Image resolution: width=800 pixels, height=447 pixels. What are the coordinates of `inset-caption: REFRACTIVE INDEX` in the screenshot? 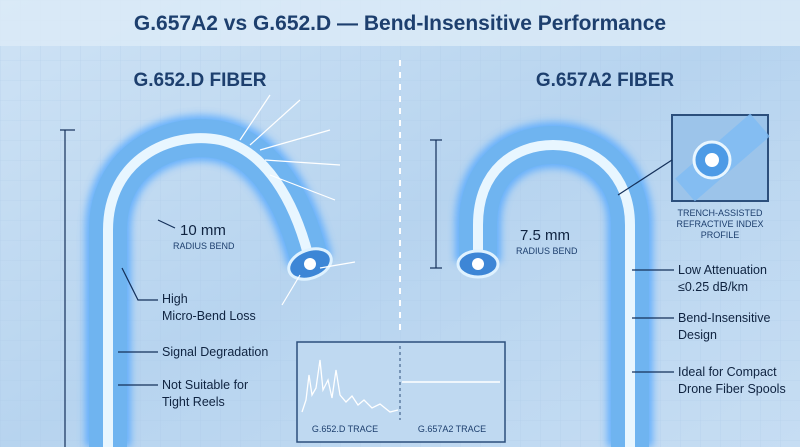 It's located at (719, 224).